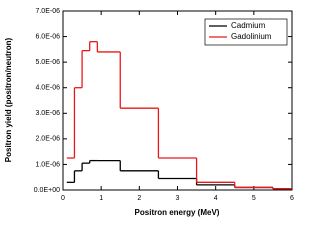 The image size is (320, 240). I want to click on legend-text: Cadmium, so click(248, 25).